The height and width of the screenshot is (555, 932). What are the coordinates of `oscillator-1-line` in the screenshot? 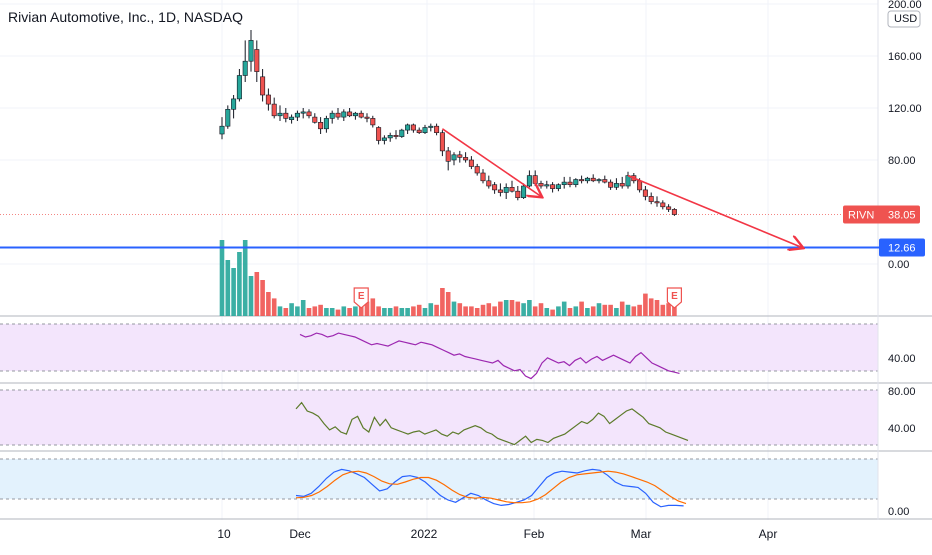 It's located at (489, 356).